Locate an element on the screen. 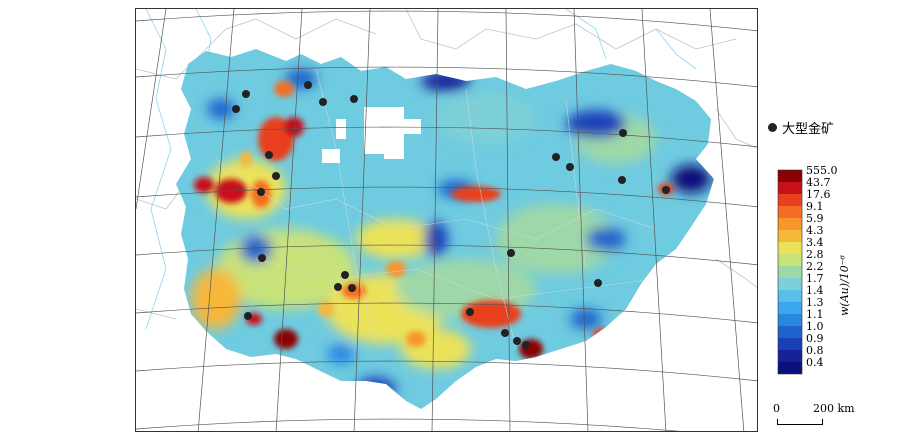 The width and height of the screenshot is (900, 441). legend-tick-label: 2.2 is located at coordinates (815, 266).